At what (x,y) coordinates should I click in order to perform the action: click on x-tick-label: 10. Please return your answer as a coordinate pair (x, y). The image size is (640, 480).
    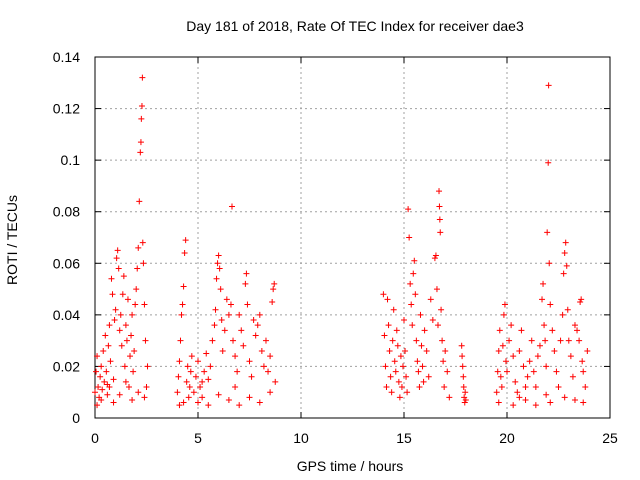
    Looking at the image, I should click on (301, 438).